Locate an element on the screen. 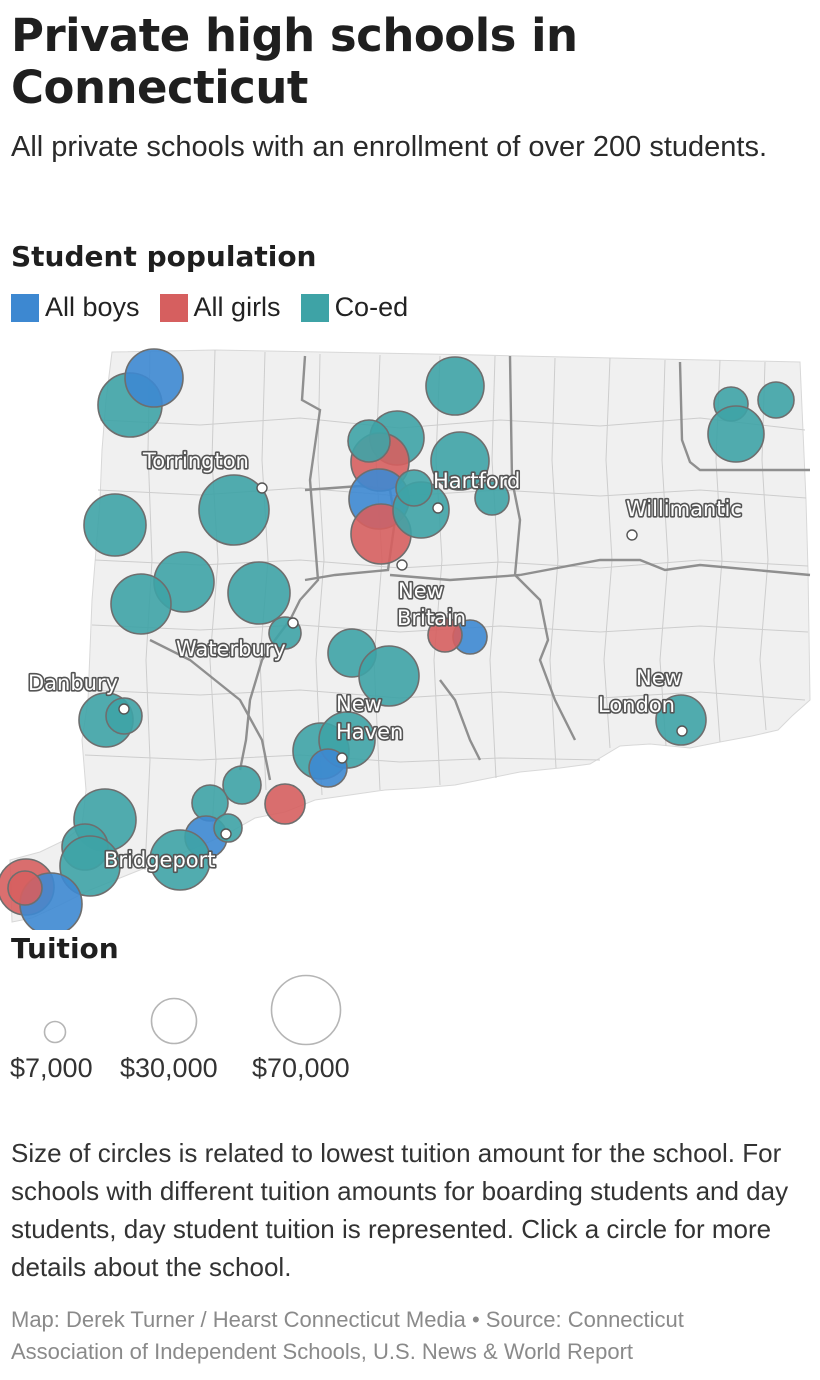  legend-item-all-boys: All boys is located at coordinates (75, 307).